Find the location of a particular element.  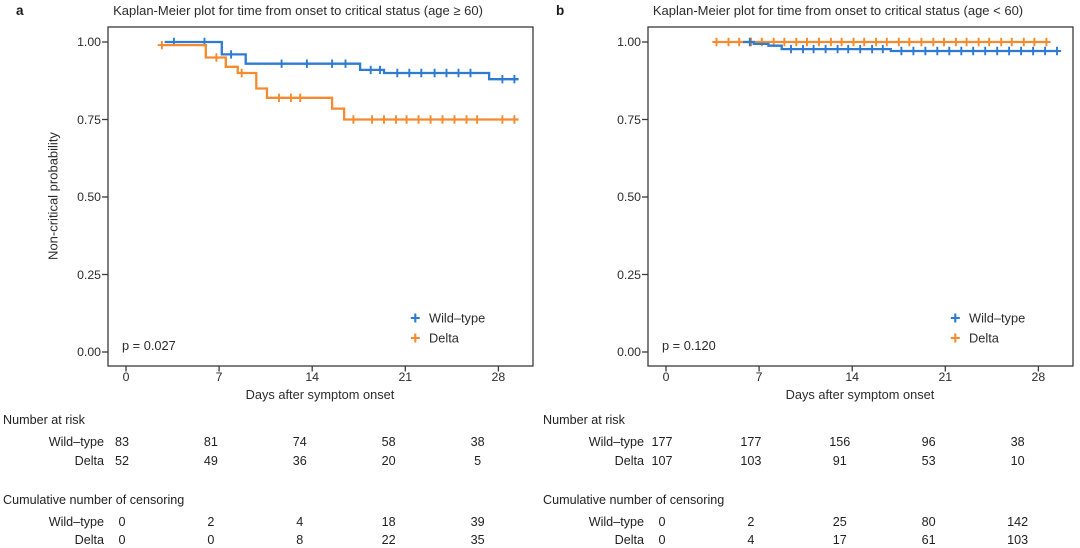

cumulative-censoring-value: 18 is located at coordinates (388, 522).